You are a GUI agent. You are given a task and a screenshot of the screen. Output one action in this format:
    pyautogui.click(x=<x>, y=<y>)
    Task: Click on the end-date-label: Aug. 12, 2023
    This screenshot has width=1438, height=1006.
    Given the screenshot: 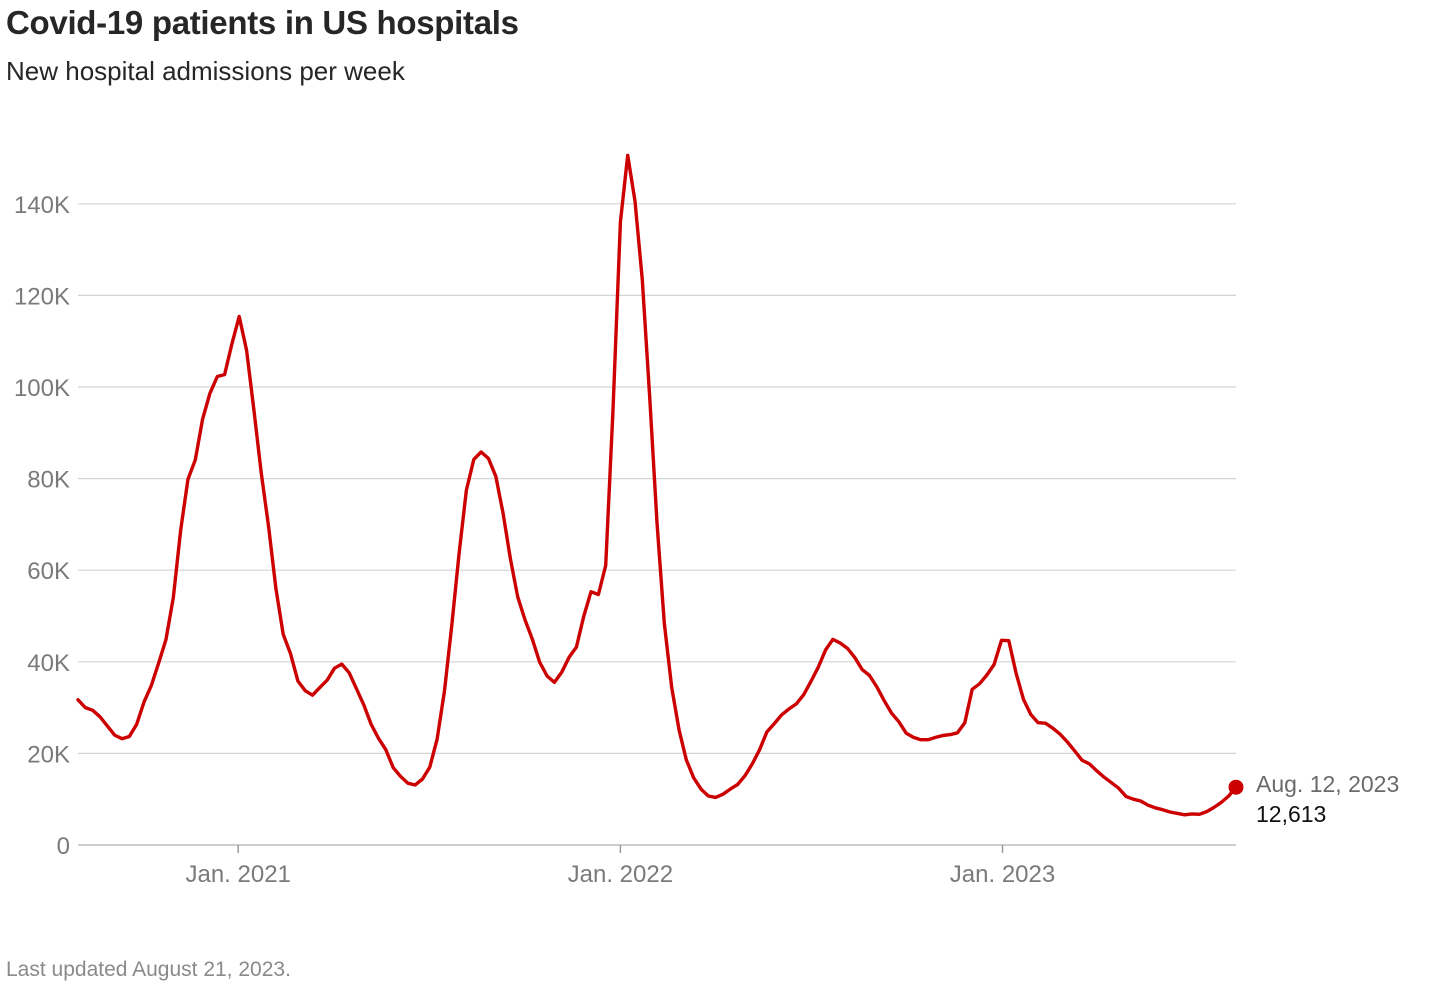 What is the action you would take?
    pyautogui.click(x=1327, y=784)
    